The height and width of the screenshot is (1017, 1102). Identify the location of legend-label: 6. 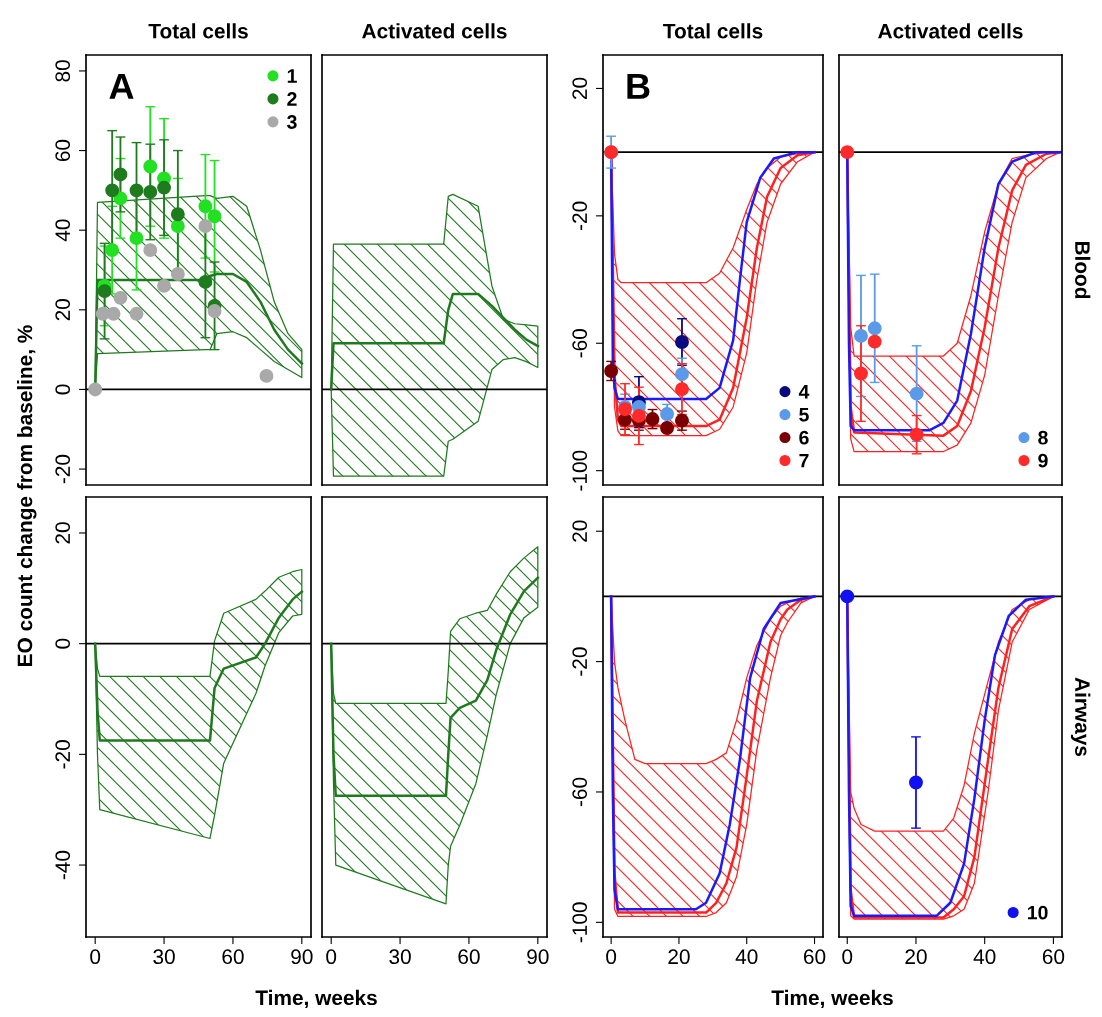
(804, 437).